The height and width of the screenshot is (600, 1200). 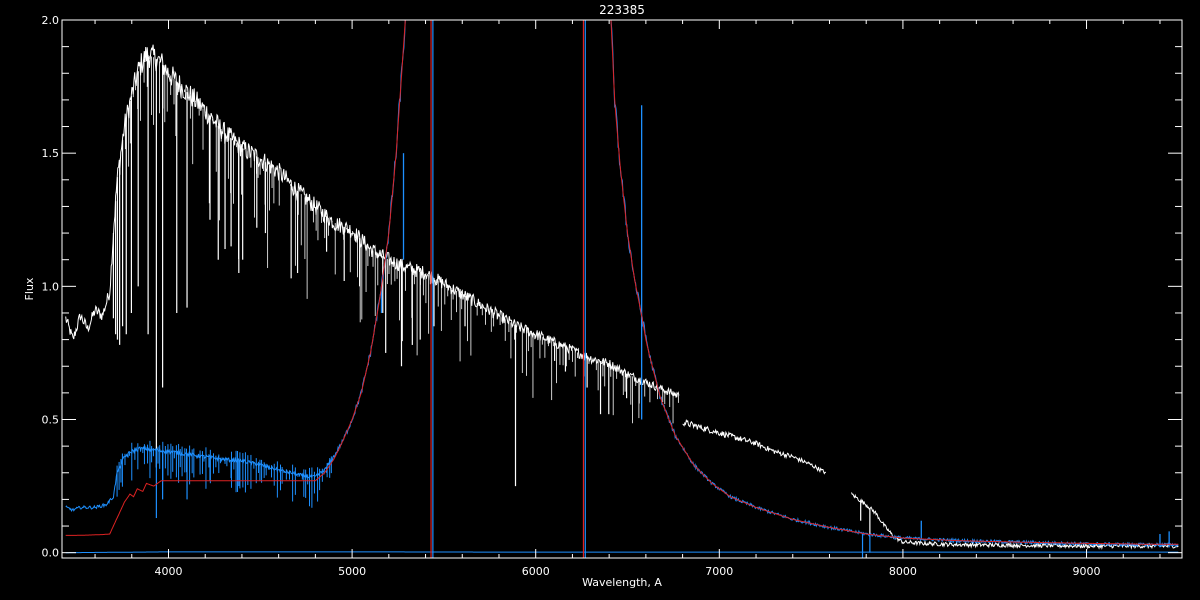 I want to click on chart-title: 223385, so click(x=622, y=10).